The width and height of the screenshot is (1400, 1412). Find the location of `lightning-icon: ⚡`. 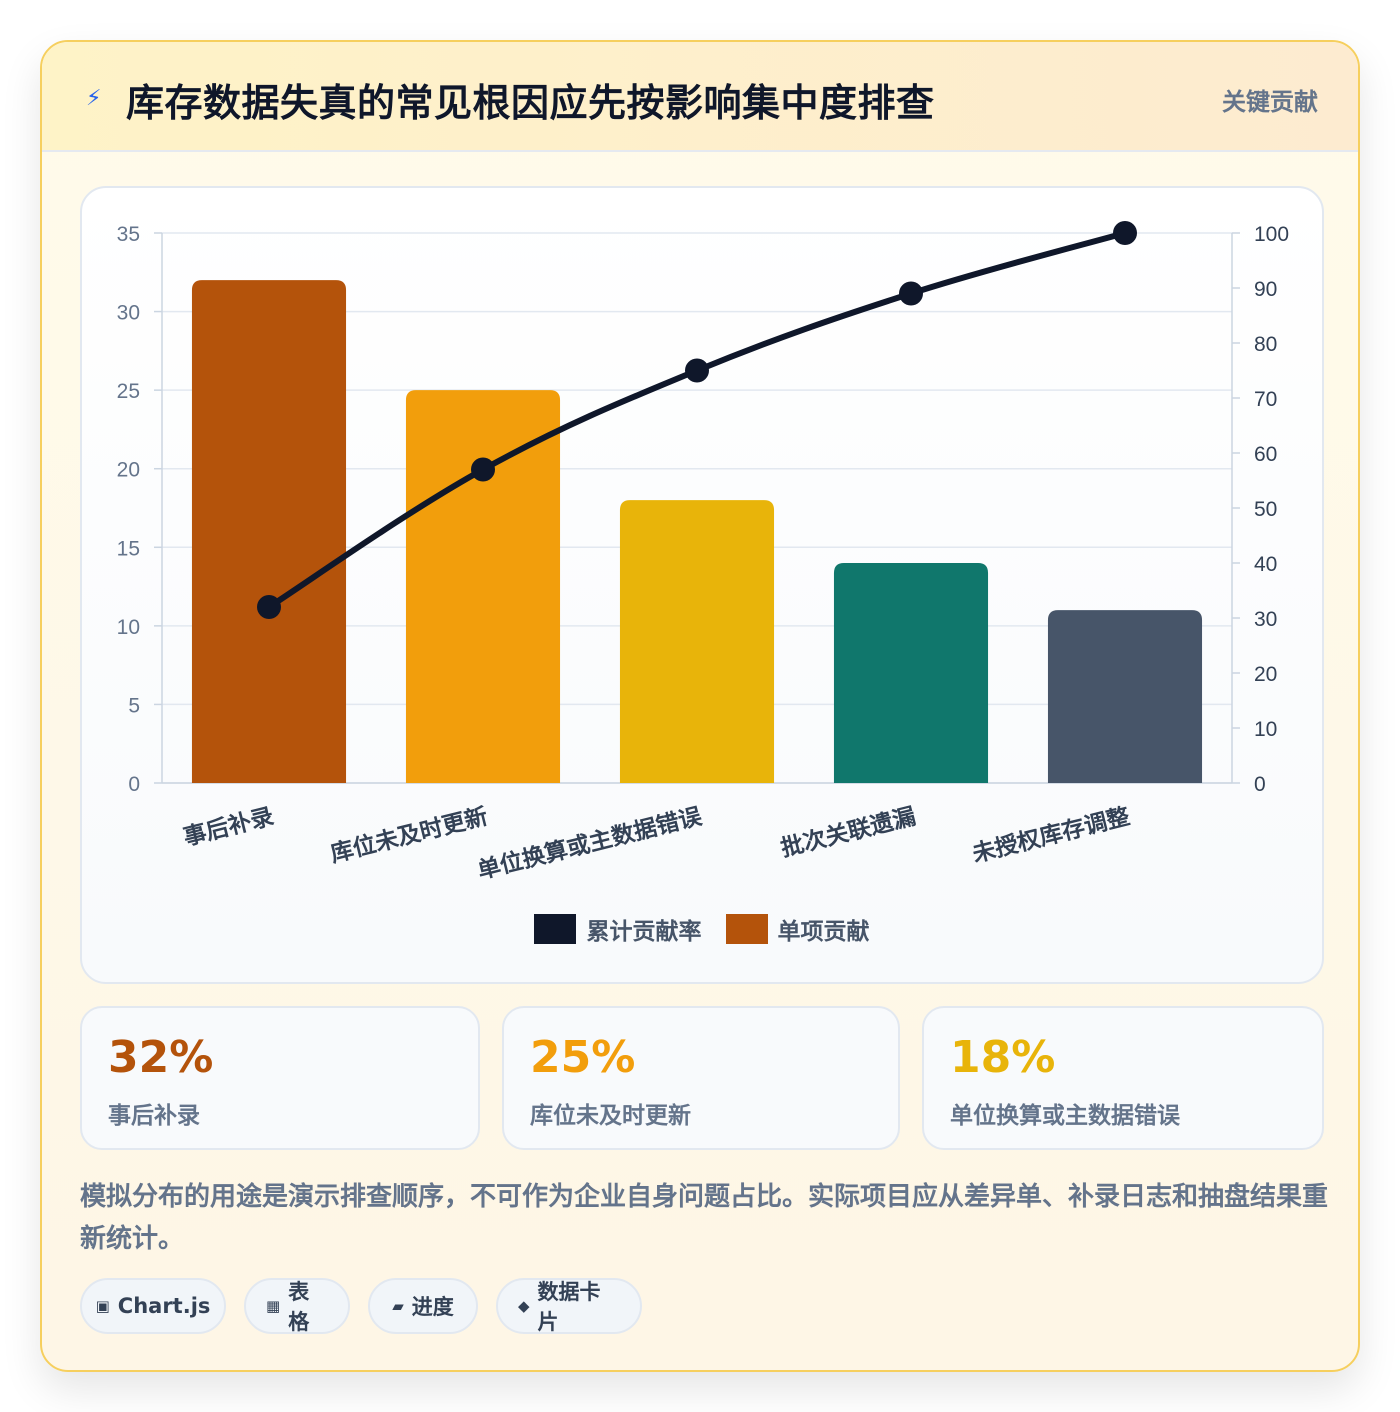

lightning-icon: ⚡ is located at coordinates (94, 98).